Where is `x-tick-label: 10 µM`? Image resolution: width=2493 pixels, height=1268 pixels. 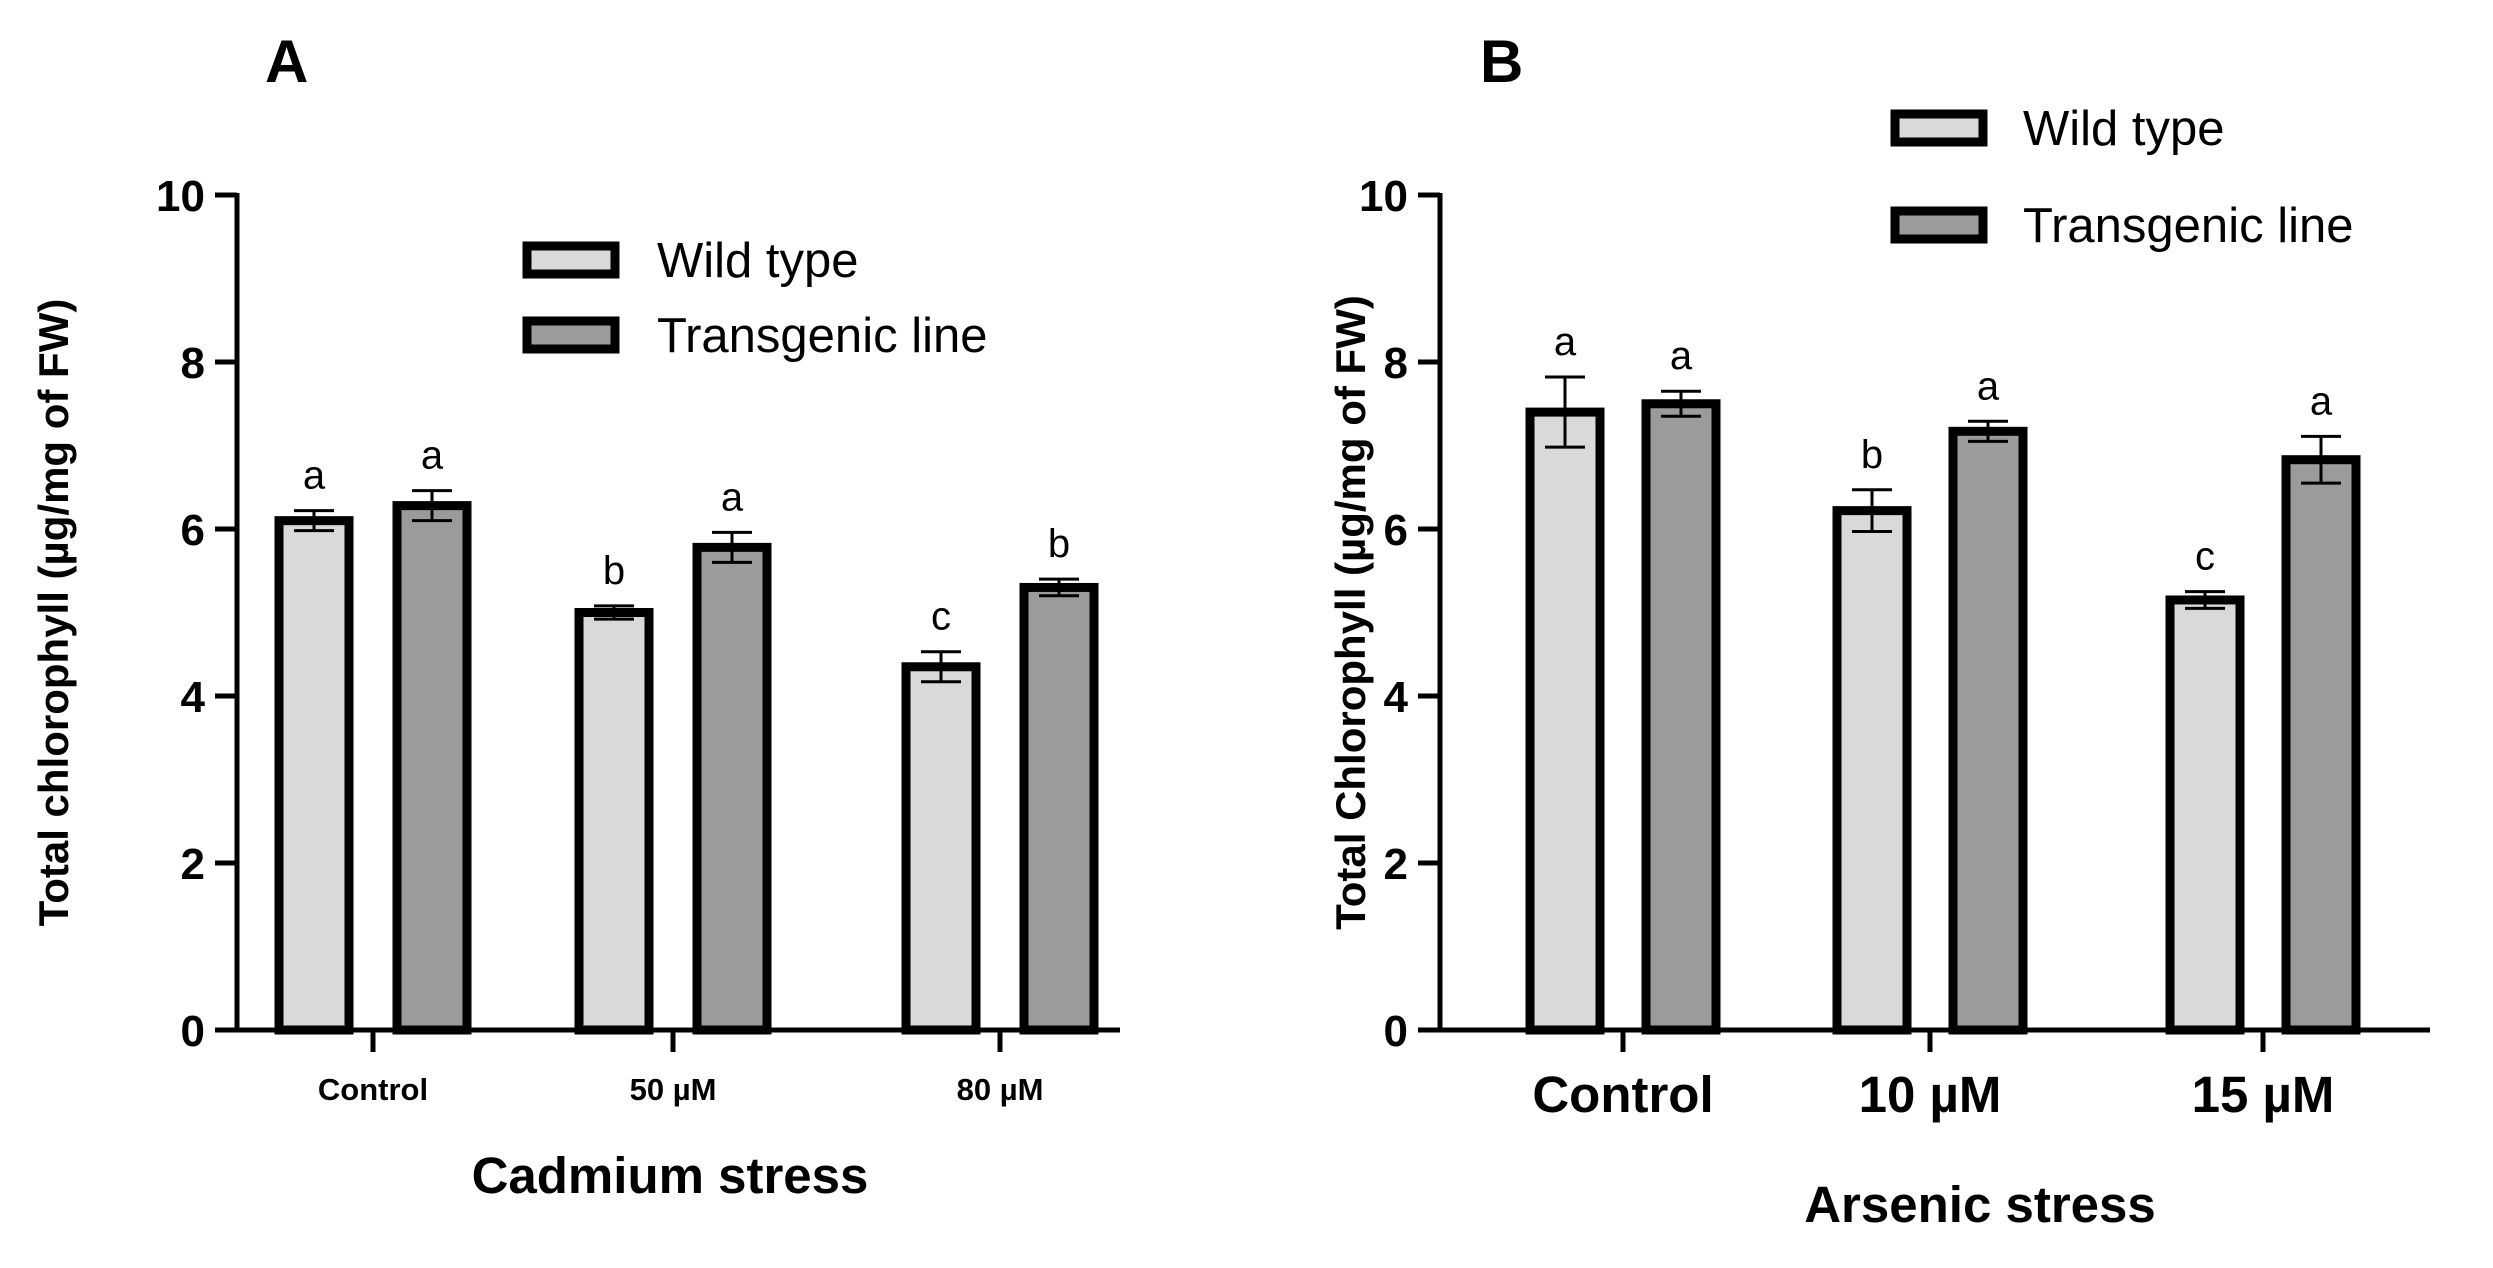
x-tick-label: 10 µM is located at coordinates (1930, 1094).